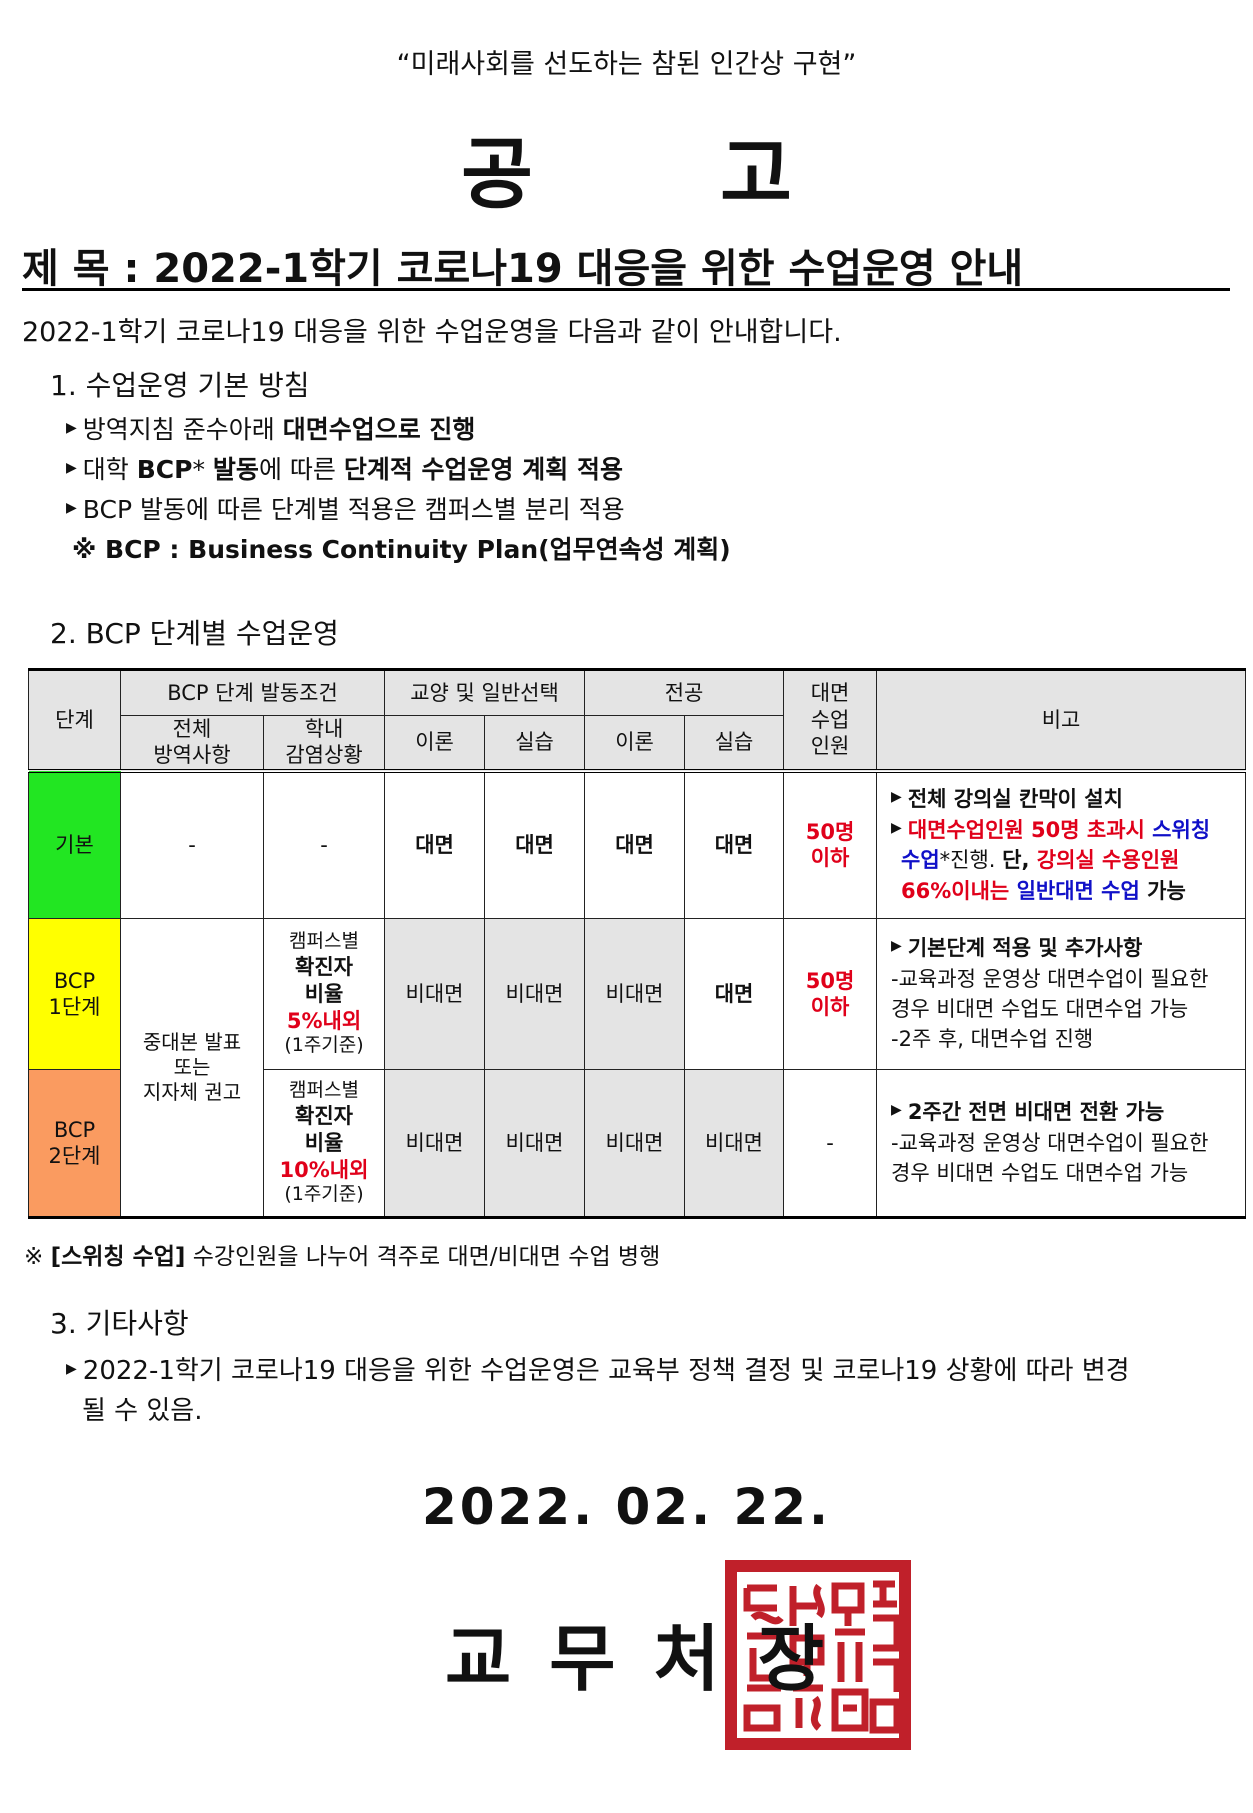  What do you see at coordinates (194, 633) in the screenshot?
I see `section2-title: 2. BCP 단계별 수업운영` at bounding box center [194, 633].